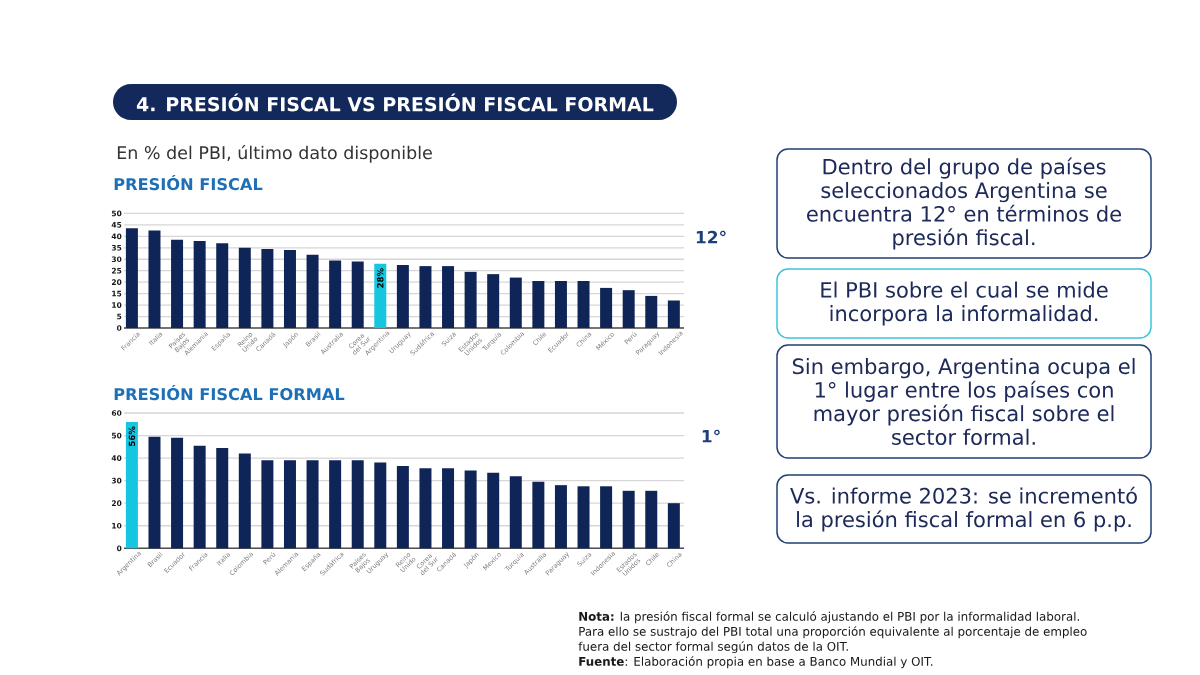 The height and width of the screenshot is (675, 1200). Describe the element at coordinates (380, 278) in the screenshot. I see `data-label: 28%` at that location.